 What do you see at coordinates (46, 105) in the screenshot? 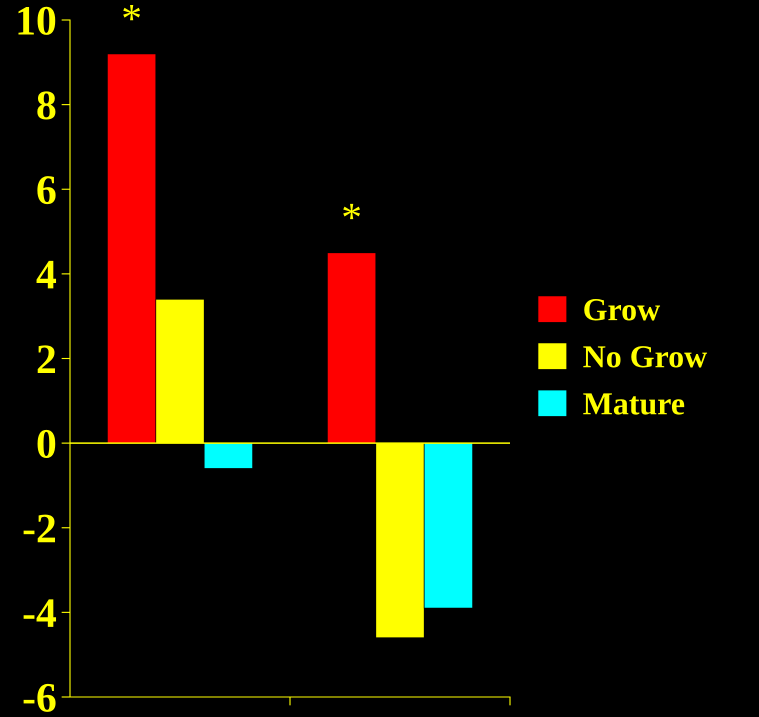
I see `y-tick-label: 8` at bounding box center [46, 105].